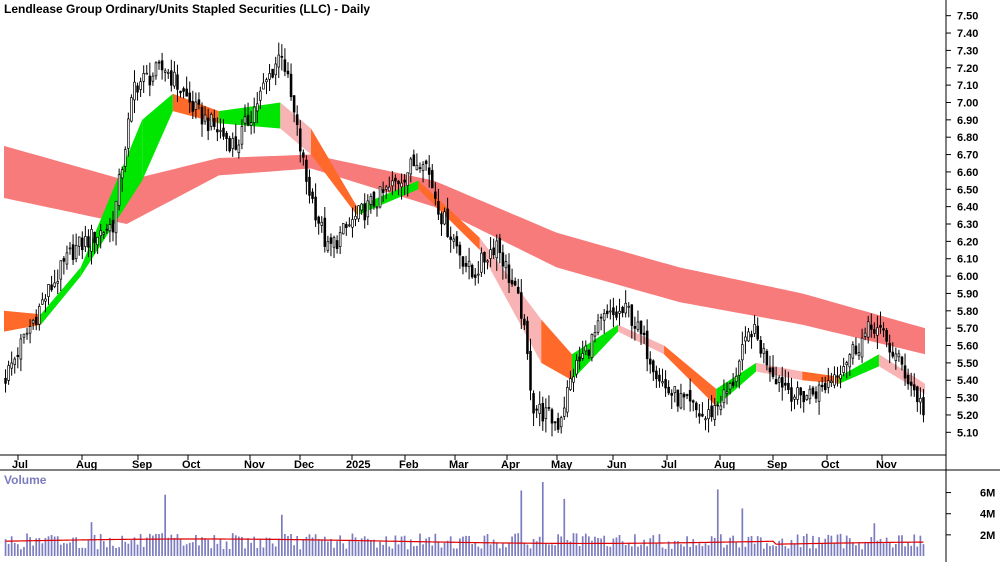  Describe the element at coordinates (967, 364) in the screenshot. I see `price-tick-label: 5.50` at that location.